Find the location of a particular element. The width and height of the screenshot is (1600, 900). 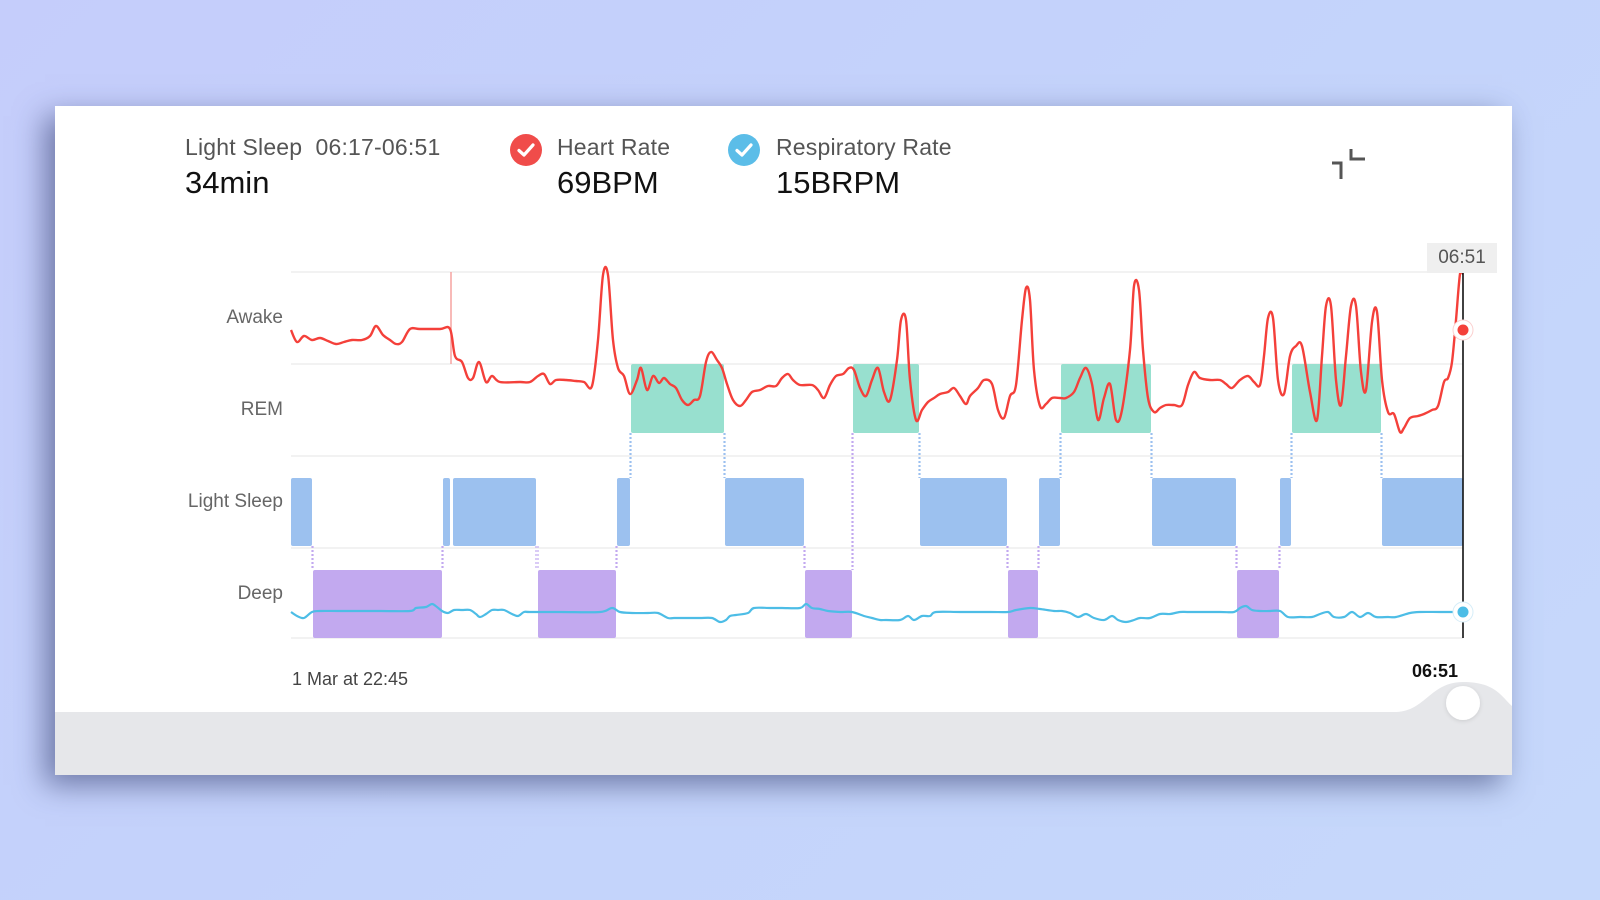

row-label-light-sleep: Light Sleep is located at coordinates (235, 501).